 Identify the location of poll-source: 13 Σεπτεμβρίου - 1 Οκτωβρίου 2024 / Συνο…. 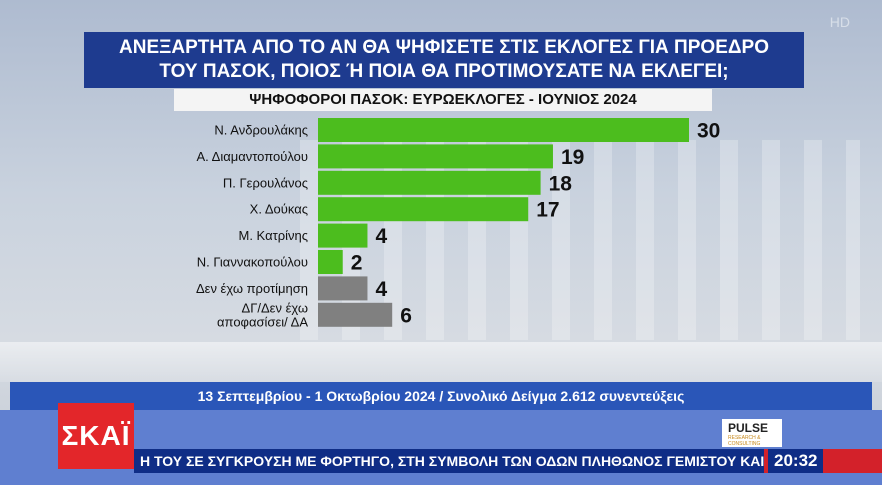
(441, 396).